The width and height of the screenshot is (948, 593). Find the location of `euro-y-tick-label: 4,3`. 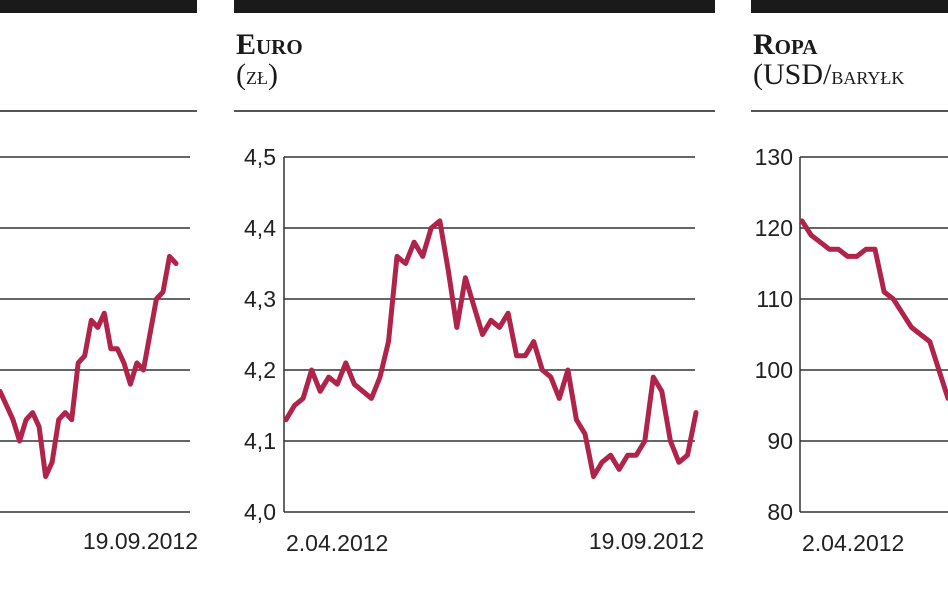

euro-y-tick-label: 4,3 is located at coordinates (260, 299).